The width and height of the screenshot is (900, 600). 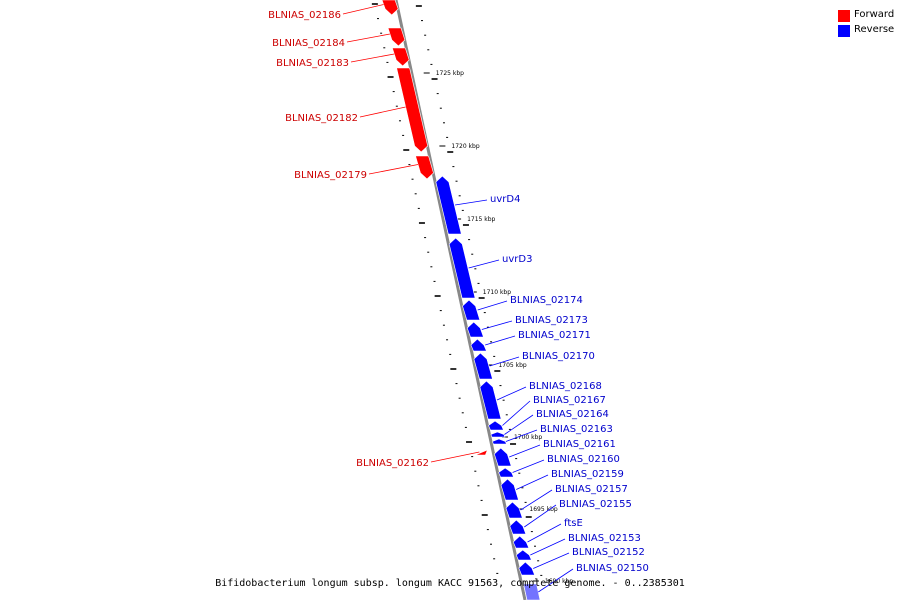 I want to click on ruler-label: 1700 kbp, so click(x=528, y=437).